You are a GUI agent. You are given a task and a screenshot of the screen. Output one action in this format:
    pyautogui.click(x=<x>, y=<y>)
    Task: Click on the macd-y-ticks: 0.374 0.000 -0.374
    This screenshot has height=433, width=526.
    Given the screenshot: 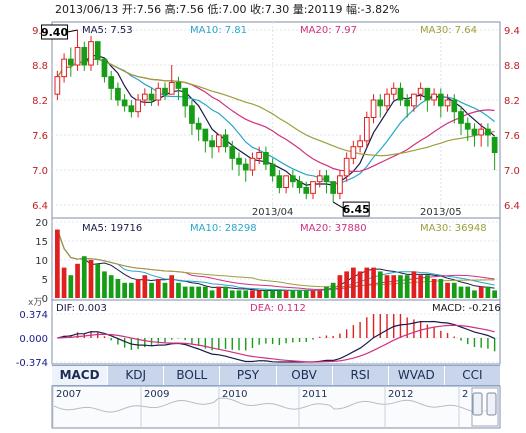 What is the action you would take?
    pyautogui.click(x=32, y=339)
    